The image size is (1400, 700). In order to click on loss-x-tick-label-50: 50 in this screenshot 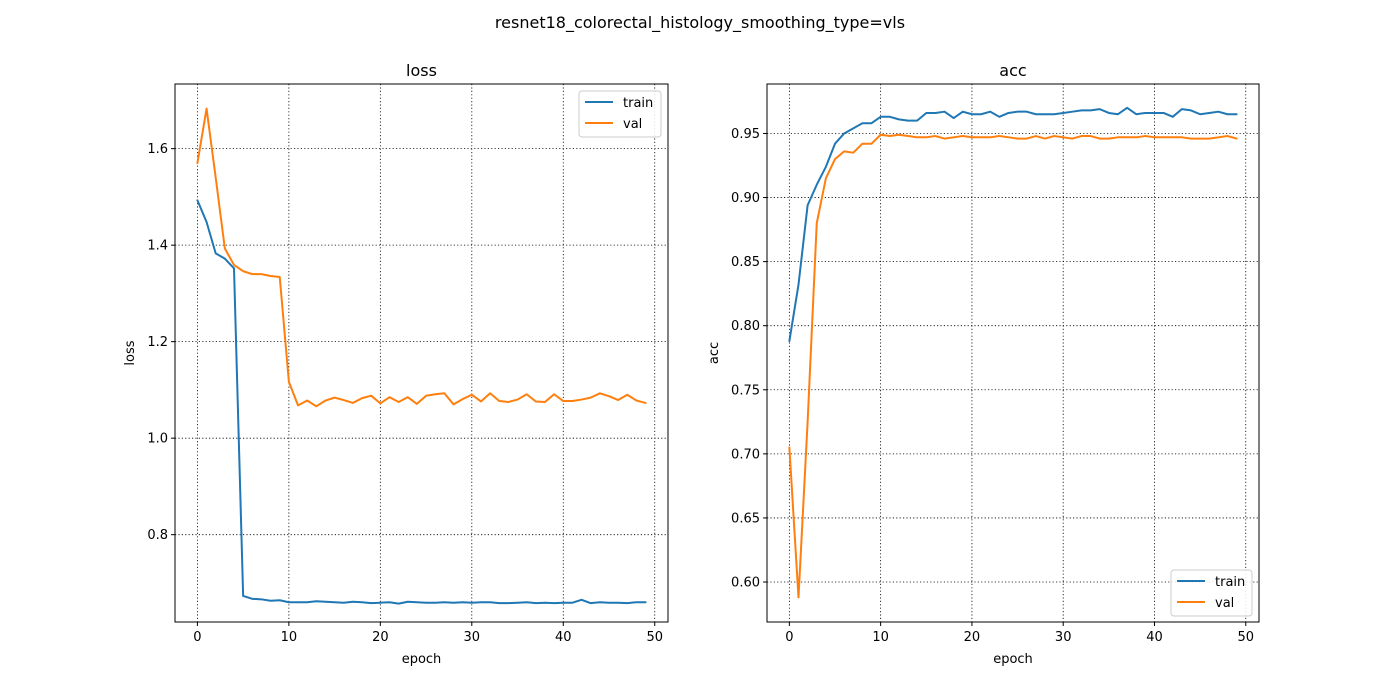, I will do `click(654, 637)`.